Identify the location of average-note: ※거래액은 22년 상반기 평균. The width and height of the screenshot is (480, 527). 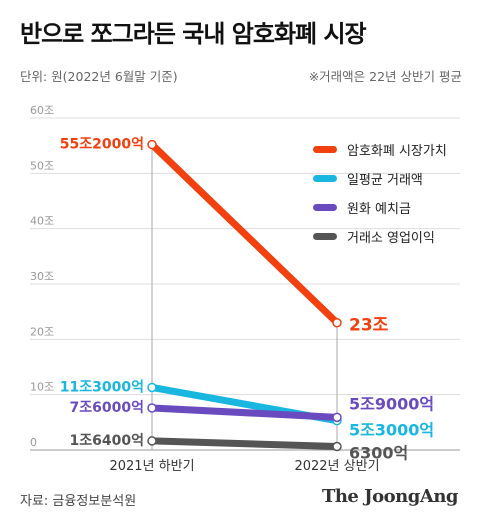
(385, 76).